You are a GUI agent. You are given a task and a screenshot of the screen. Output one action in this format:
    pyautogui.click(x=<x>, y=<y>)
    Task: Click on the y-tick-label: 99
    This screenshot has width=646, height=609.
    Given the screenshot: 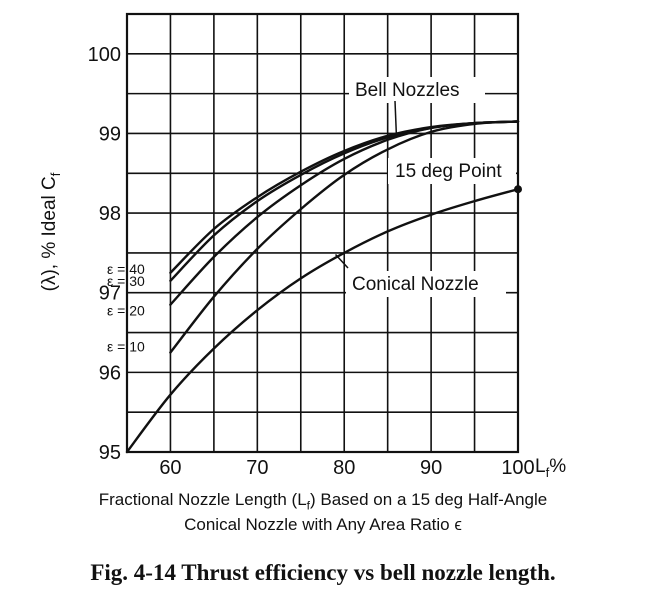 What is the action you would take?
    pyautogui.click(x=110, y=134)
    